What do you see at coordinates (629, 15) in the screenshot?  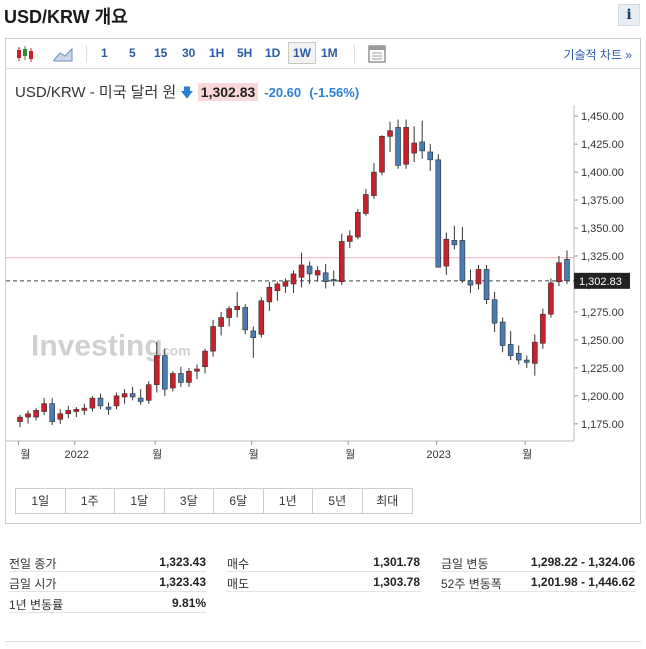 I see `info-button: i` at bounding box center [629, 15].